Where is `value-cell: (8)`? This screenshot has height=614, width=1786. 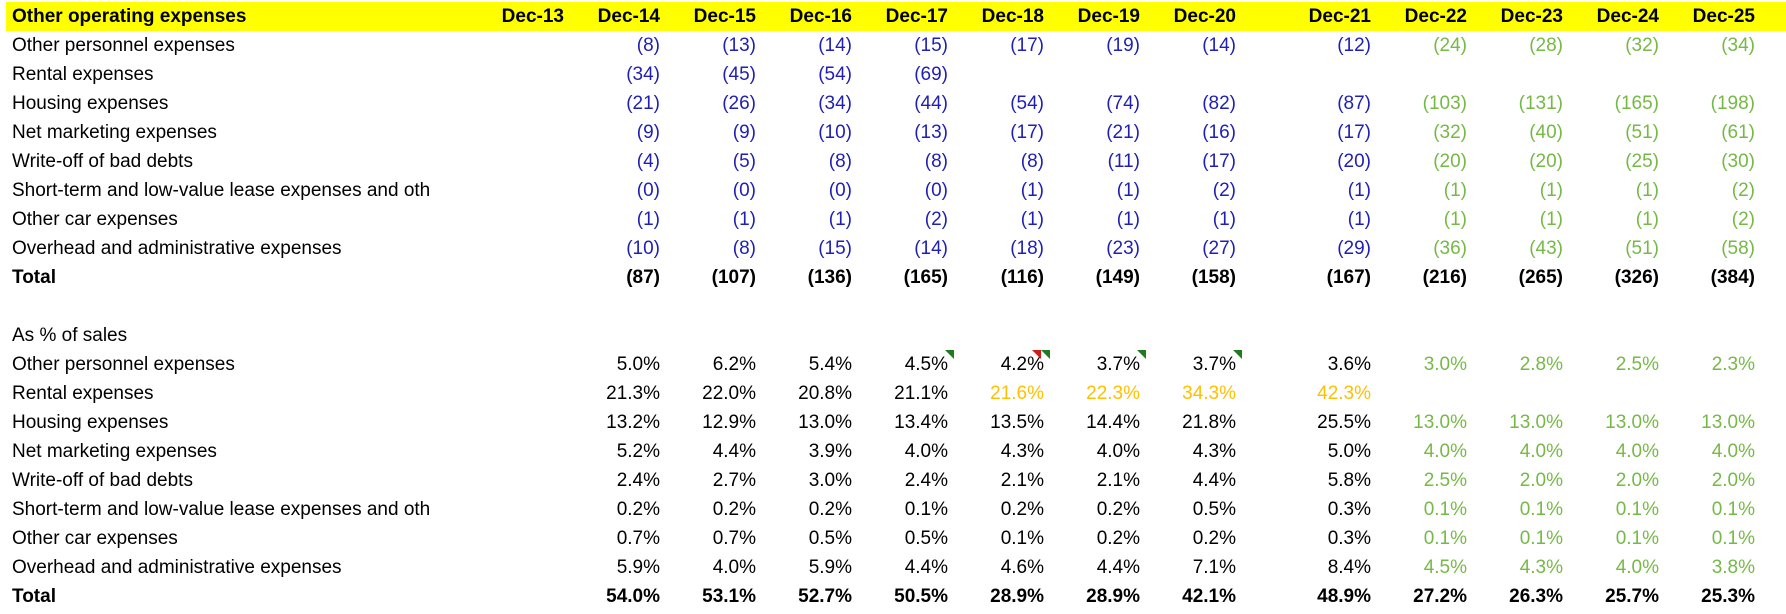 value-cell: (8) is located at coordinates (840, 161).